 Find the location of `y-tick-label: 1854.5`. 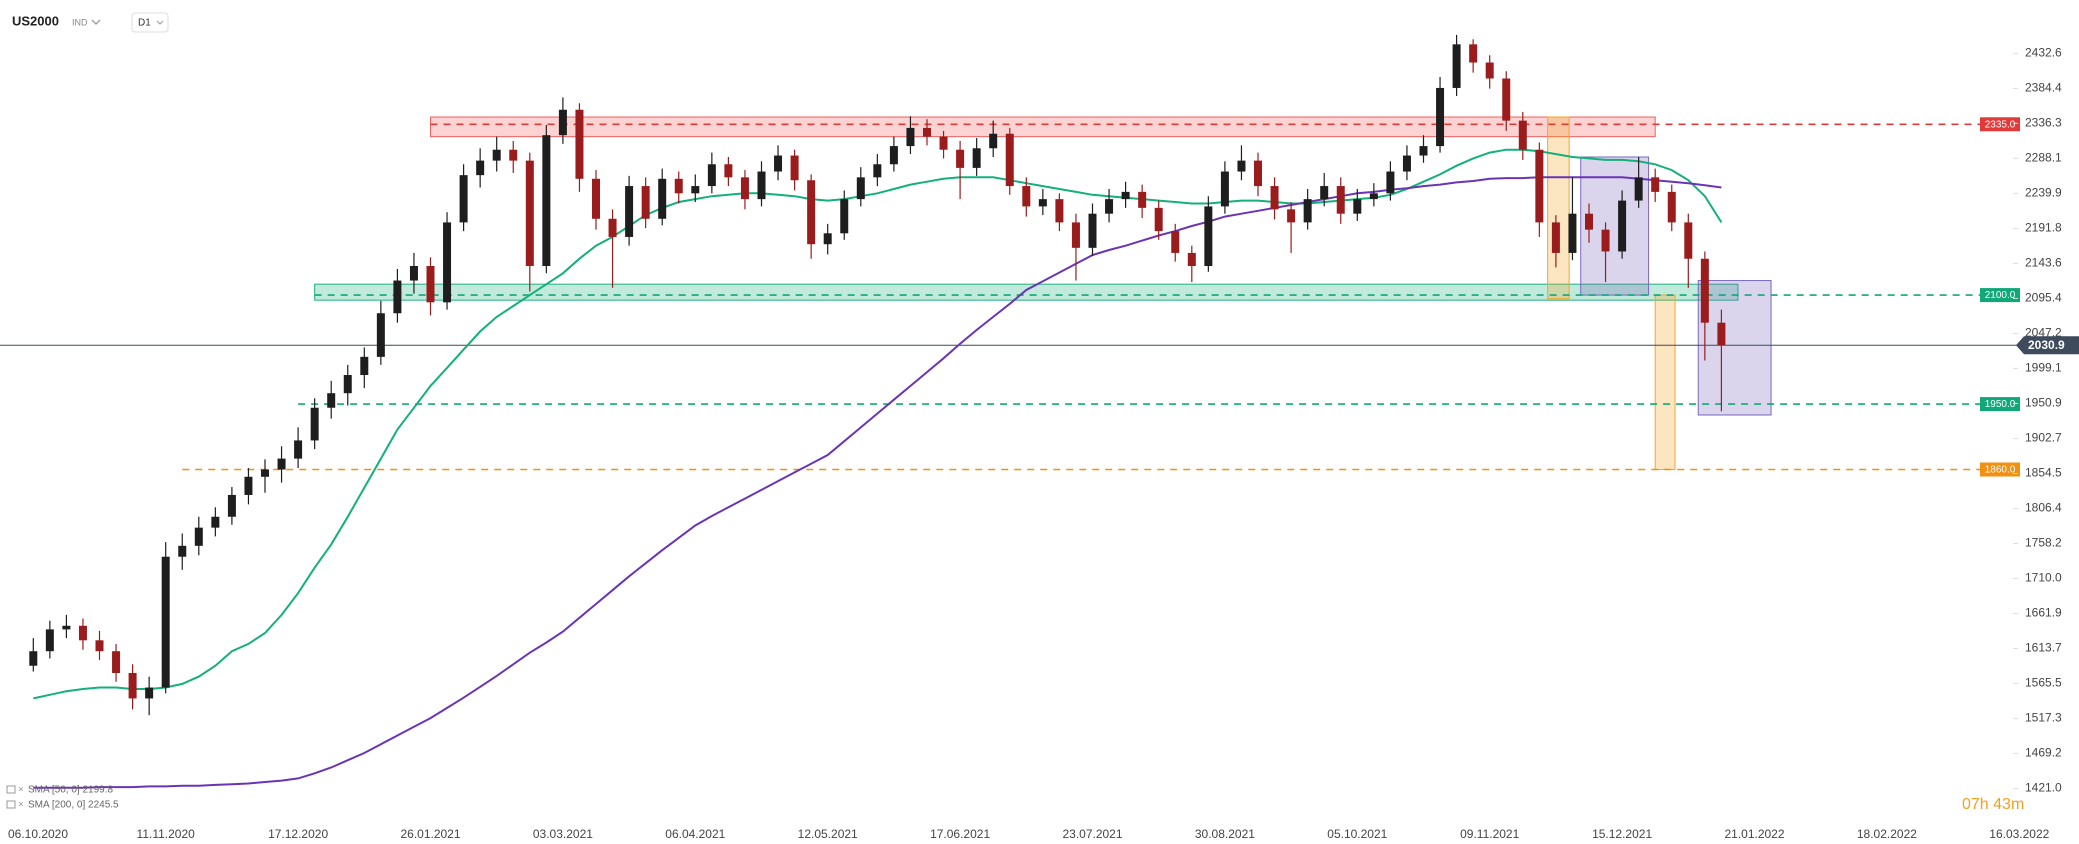

y-tick-label: 1854.5 is located at coordinates (2043, 473).